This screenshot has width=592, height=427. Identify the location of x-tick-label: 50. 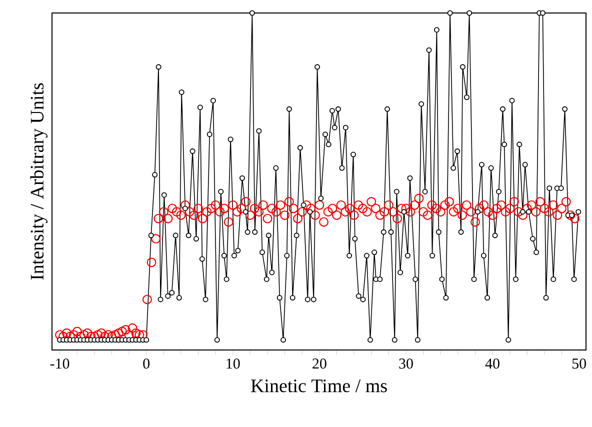
(579, 363).